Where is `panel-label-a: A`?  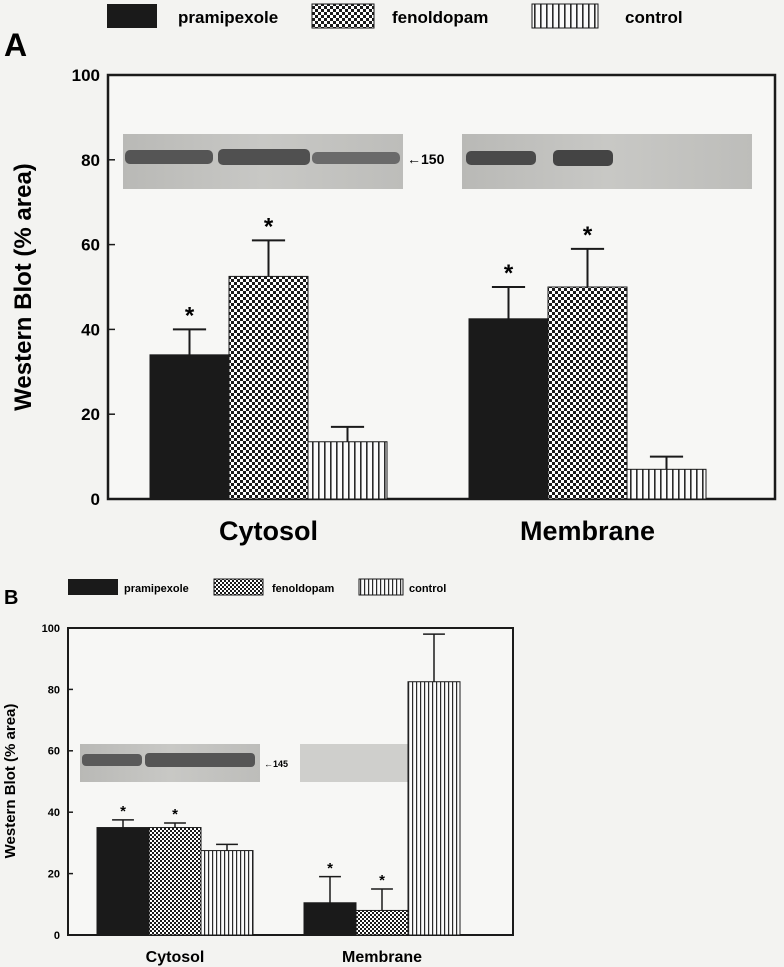
panel-label-a: A is located at coordinates (15, 45).